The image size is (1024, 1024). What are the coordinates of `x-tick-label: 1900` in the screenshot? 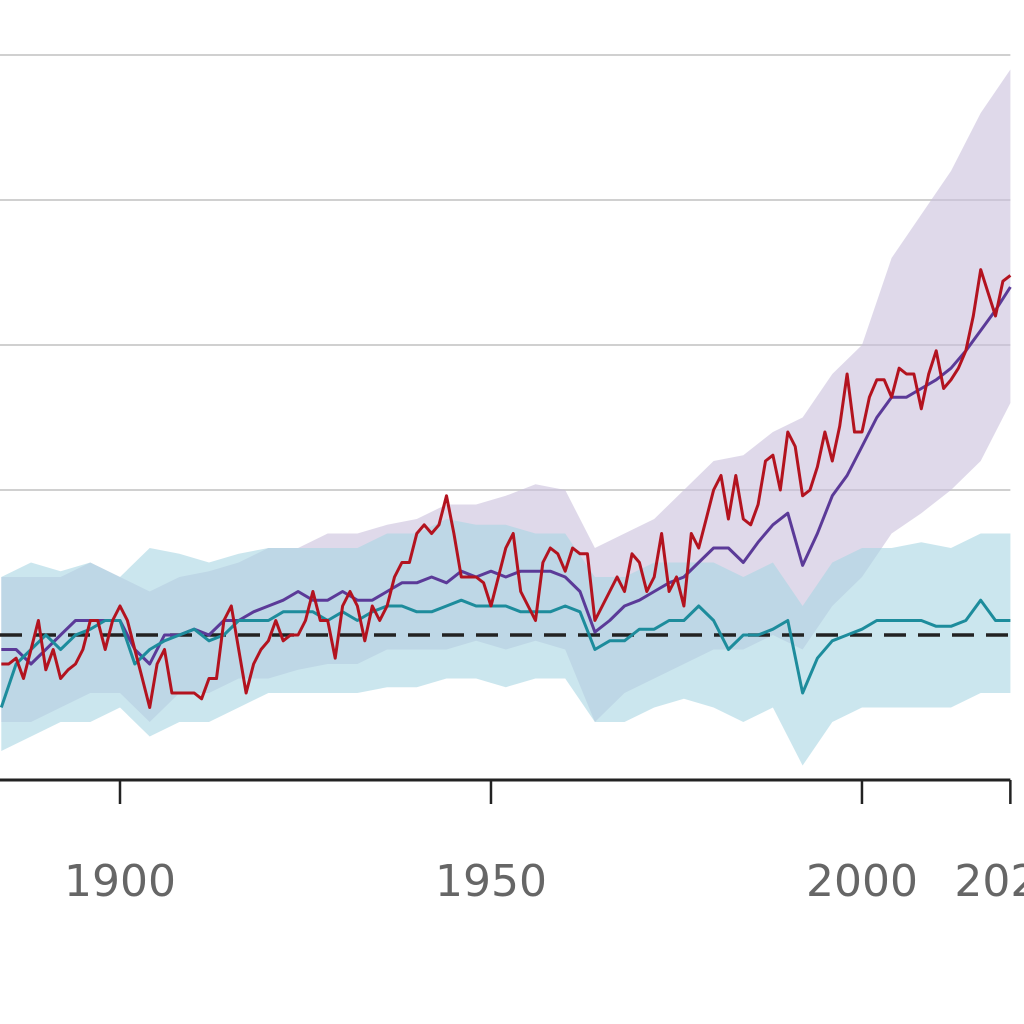 It's located at (120, 881).